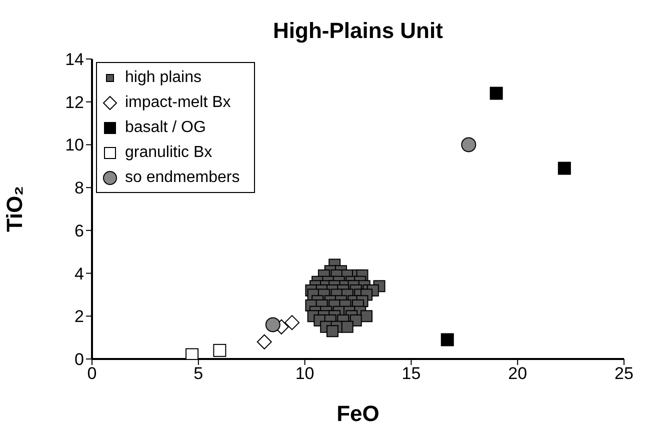 This screenshot has width=649, height=429. Describe the element at coordinates (168, 153) in the screenshot. I see `legend-label: granulitic Bx` at that location.